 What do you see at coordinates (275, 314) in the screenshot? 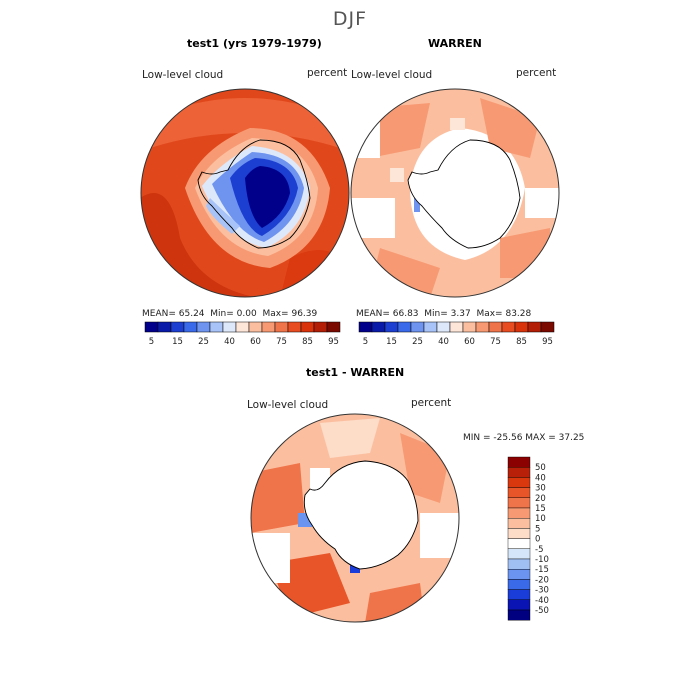
I see `panel1-max-label: Max=` at bounding box center [275, 314].